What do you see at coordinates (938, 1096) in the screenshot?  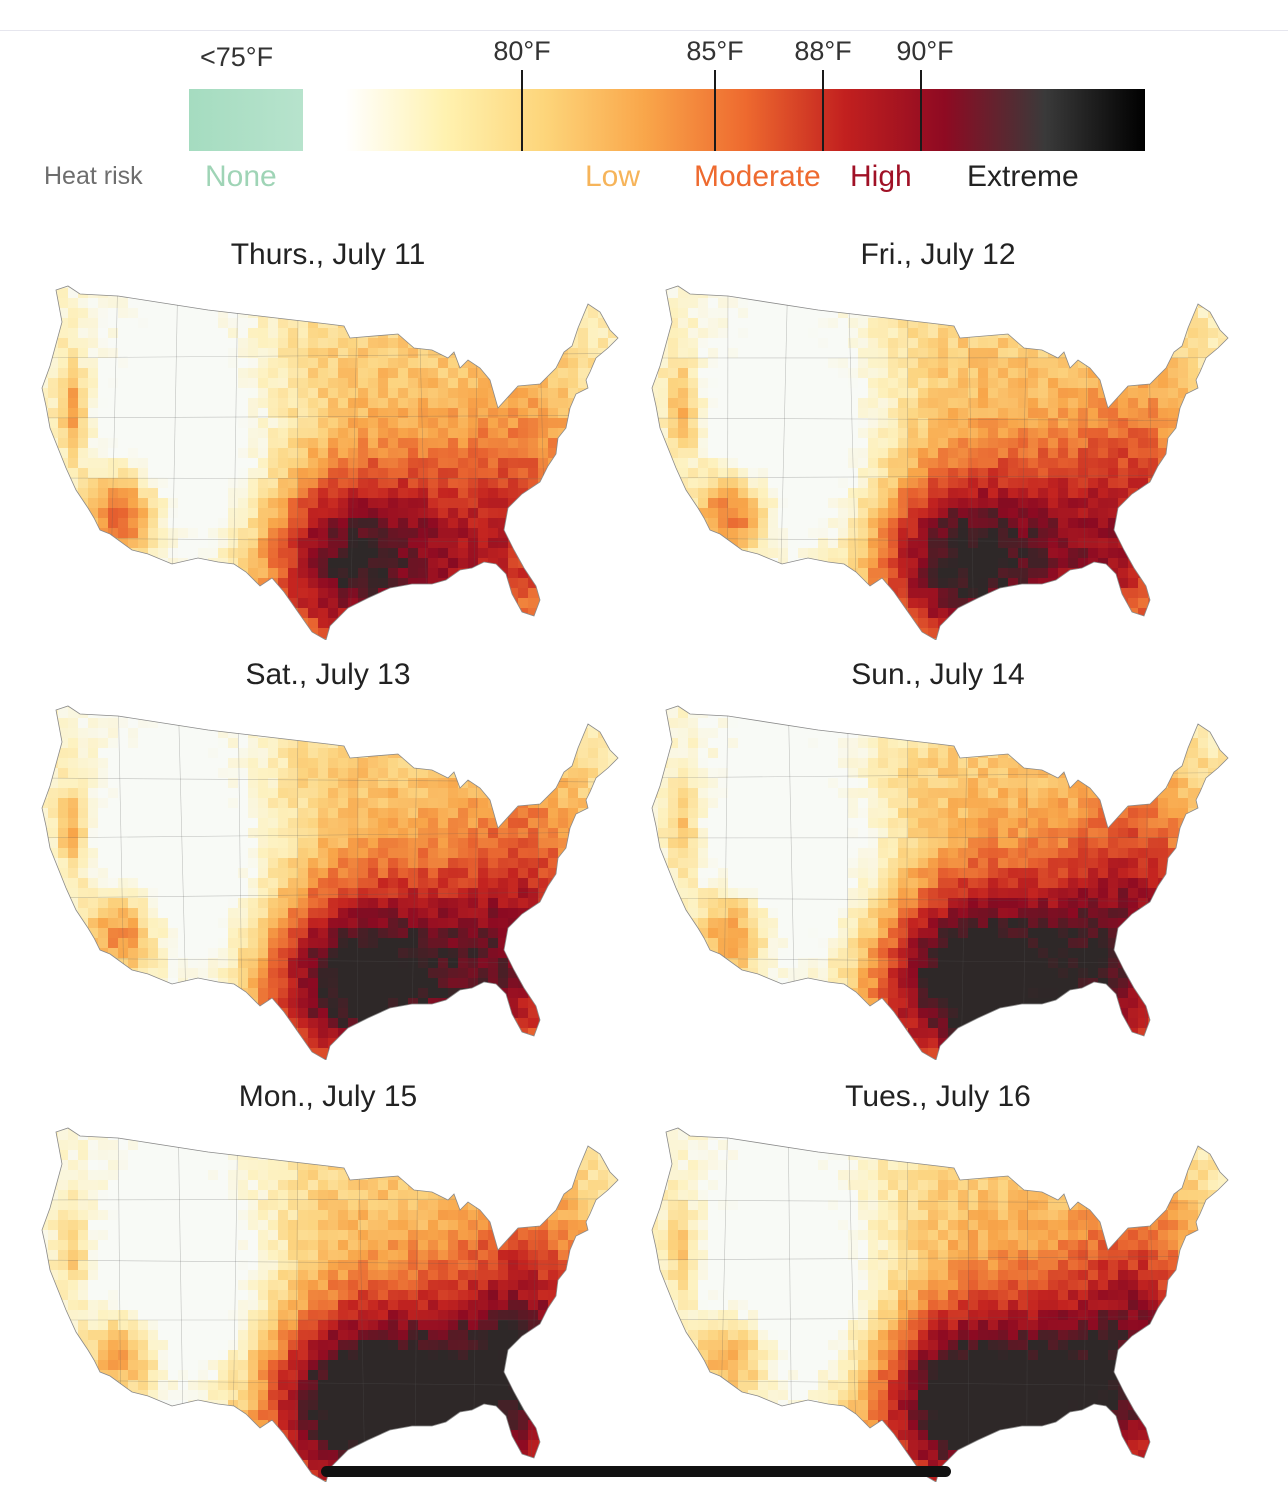 I see `map-title: Tues., July 16` at bounding box center [938, 1096].